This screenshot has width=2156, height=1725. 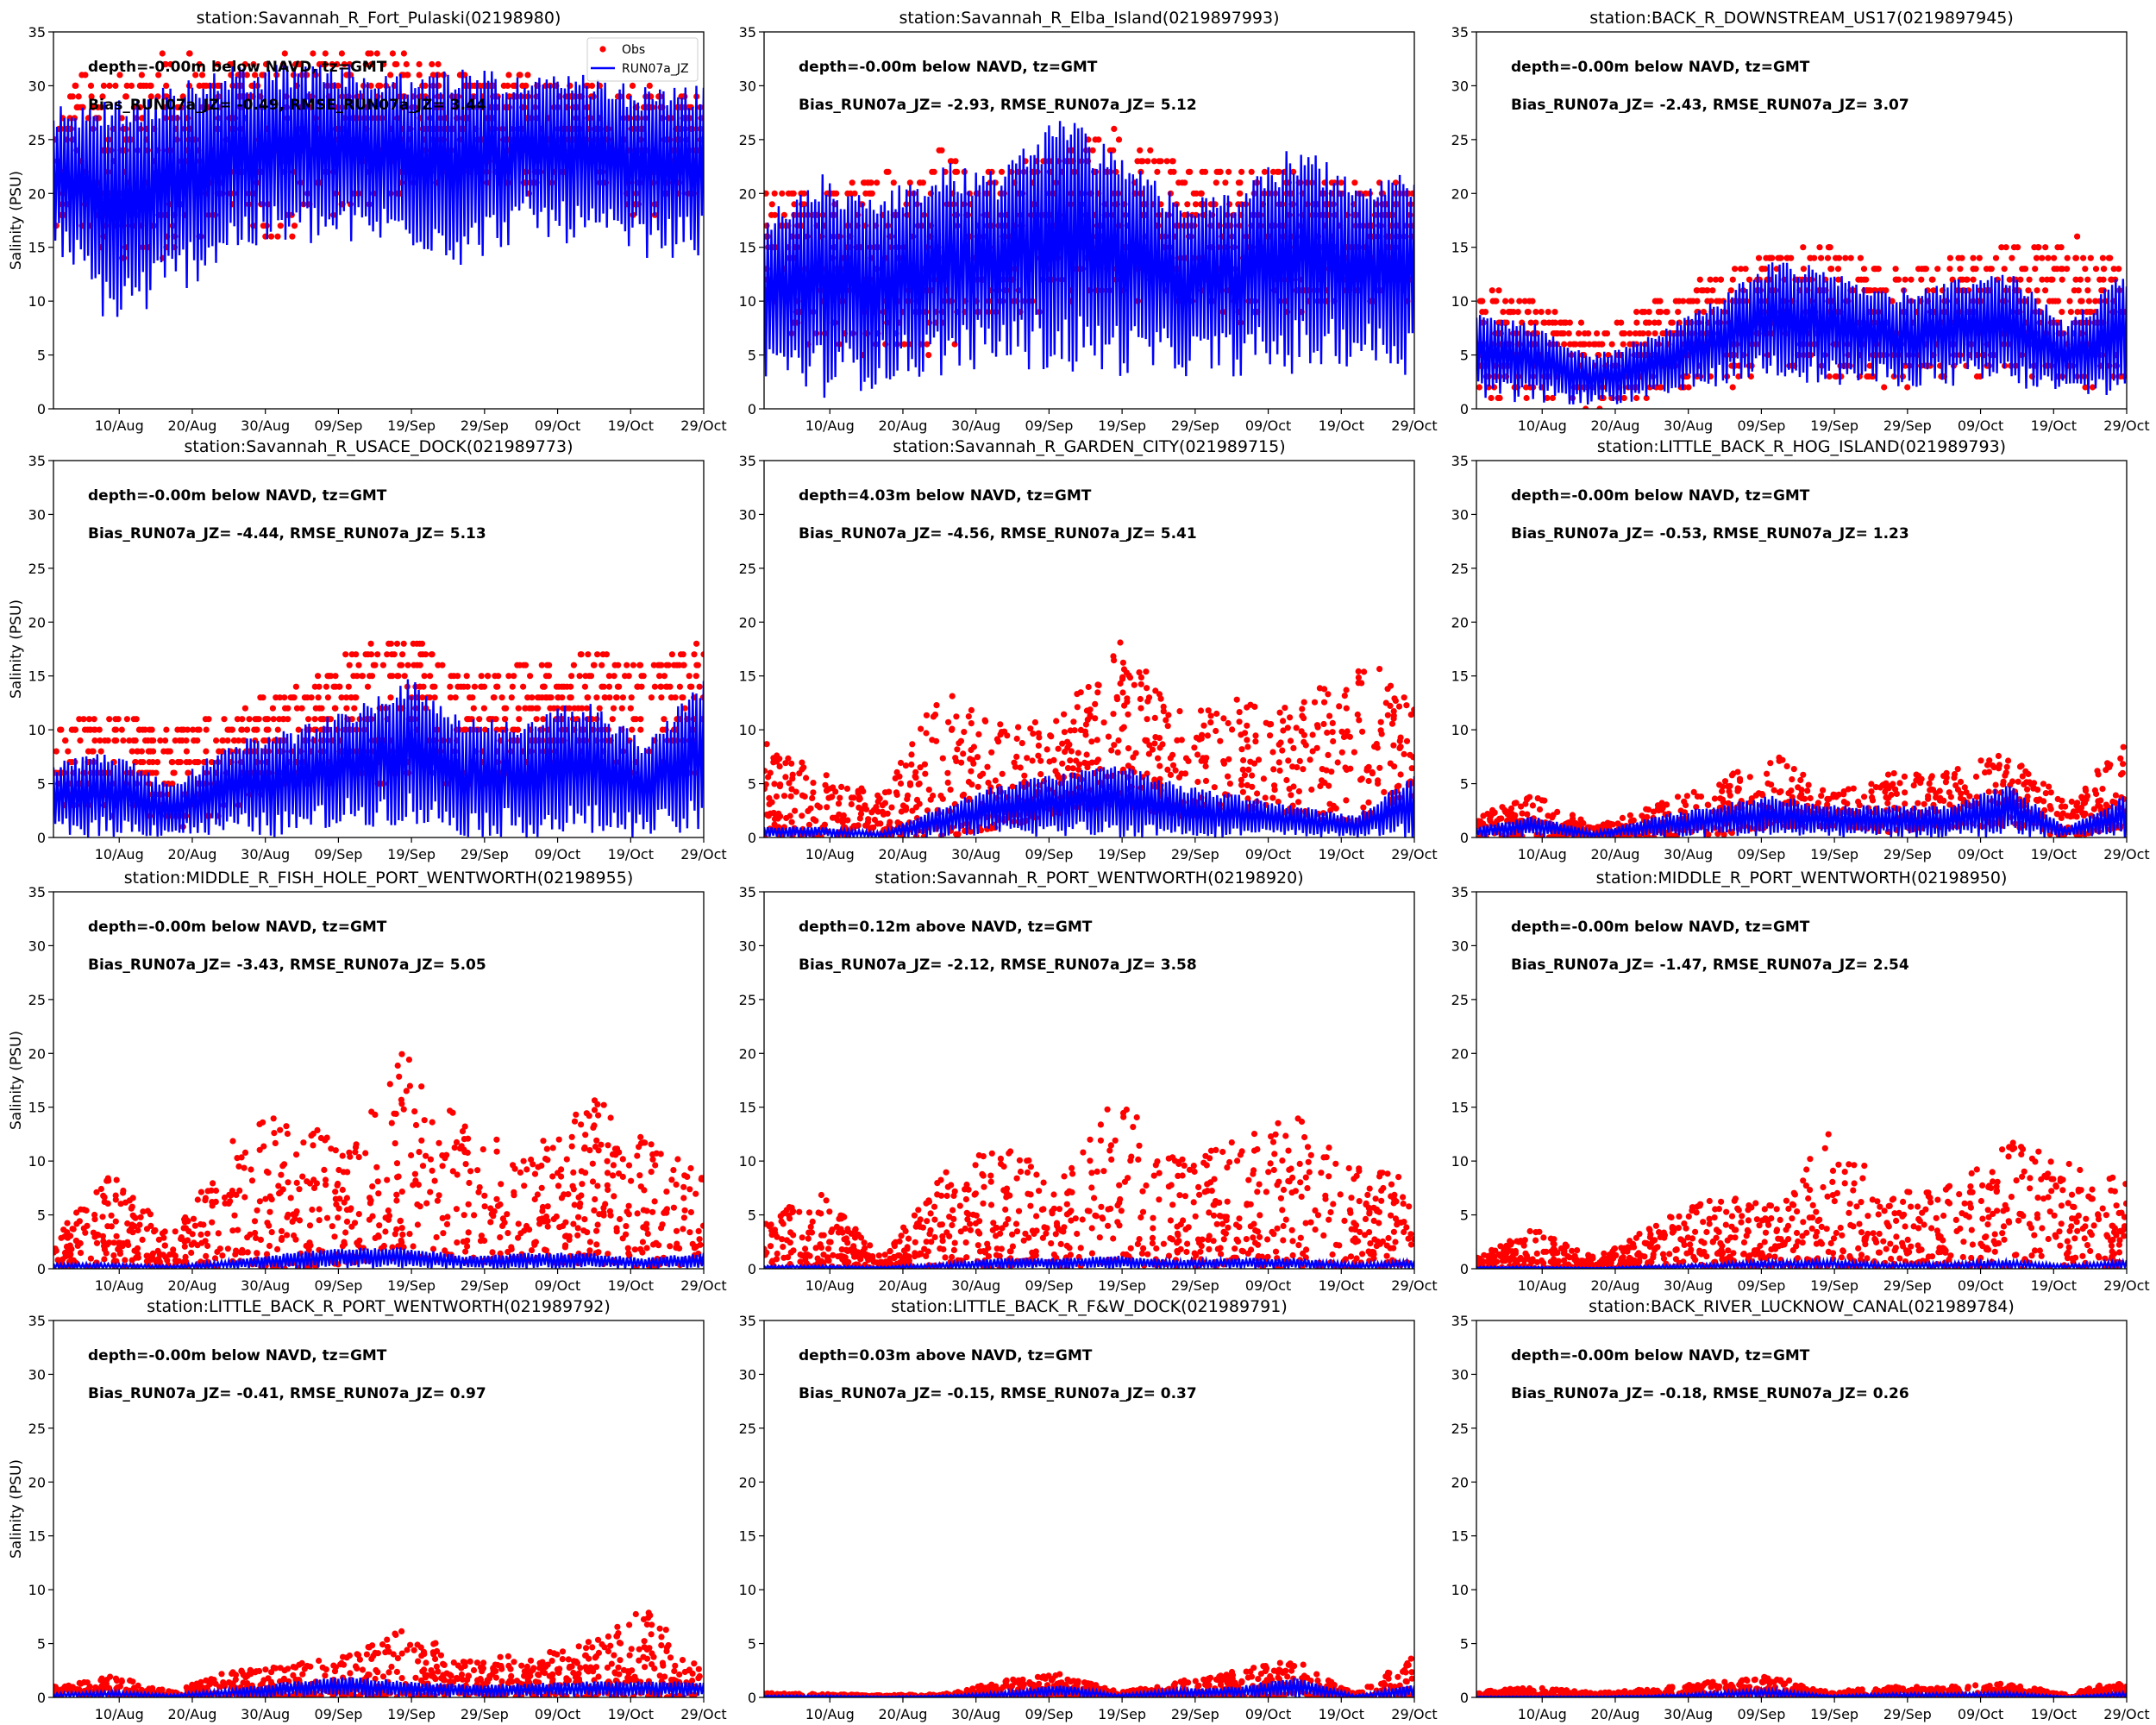 I want to click on y-tick-label: 30, so click(x=1460, y=86).